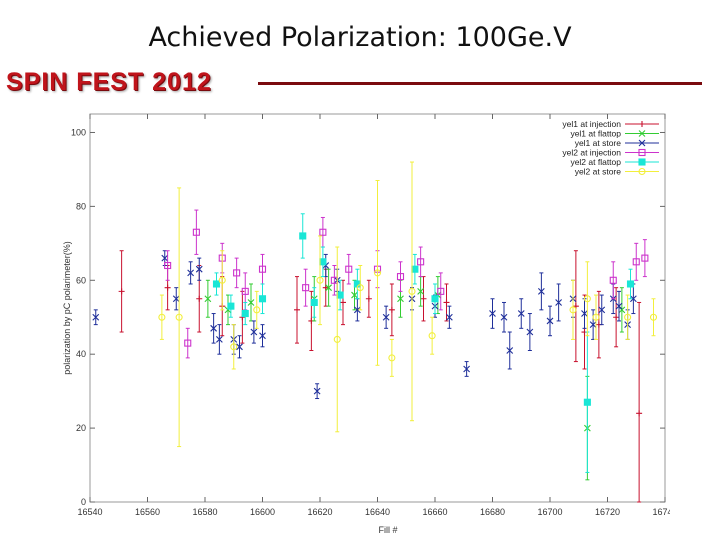 Image resolution: width=720 pixels, height=540 pixels. Describe the element at coordinates (598, 143) in the screenshot. I see `legend-label: yel1 at store` at that location.